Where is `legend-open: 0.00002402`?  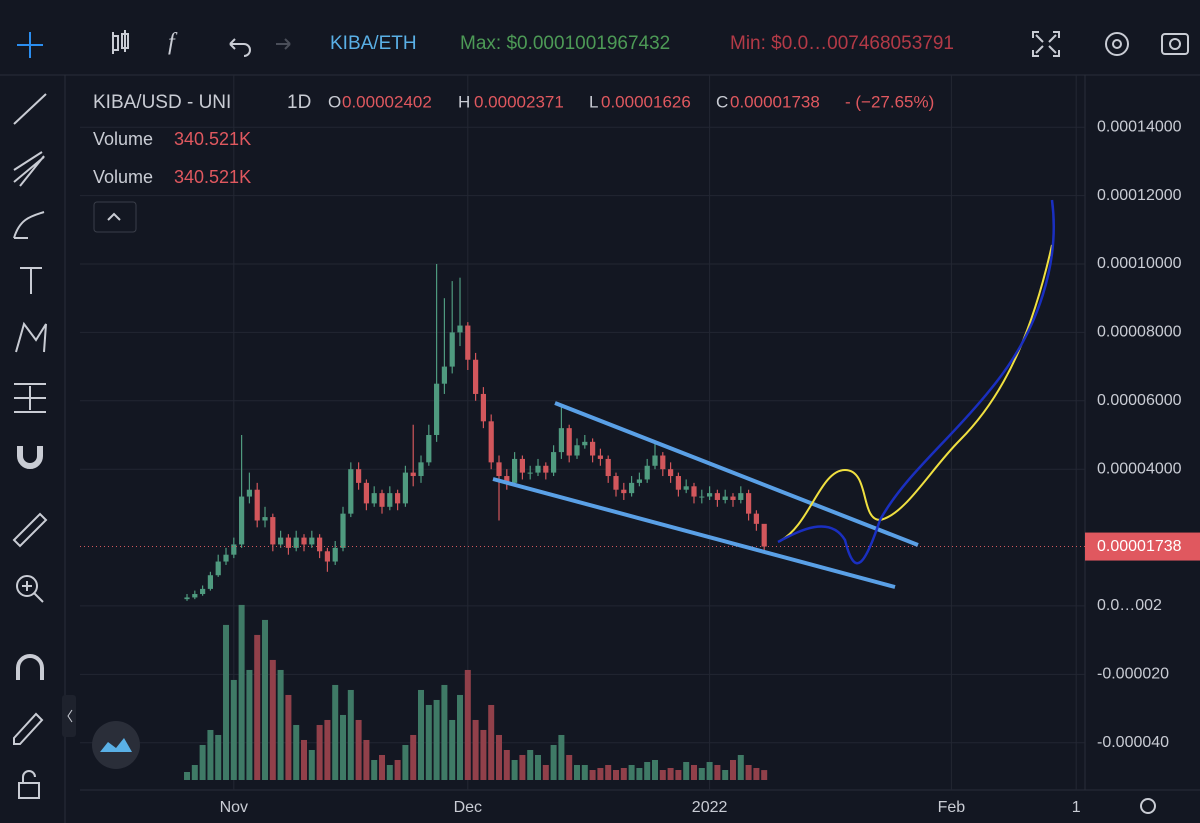
legend-open: 0.00002402 is located at coordinates (387, 101).